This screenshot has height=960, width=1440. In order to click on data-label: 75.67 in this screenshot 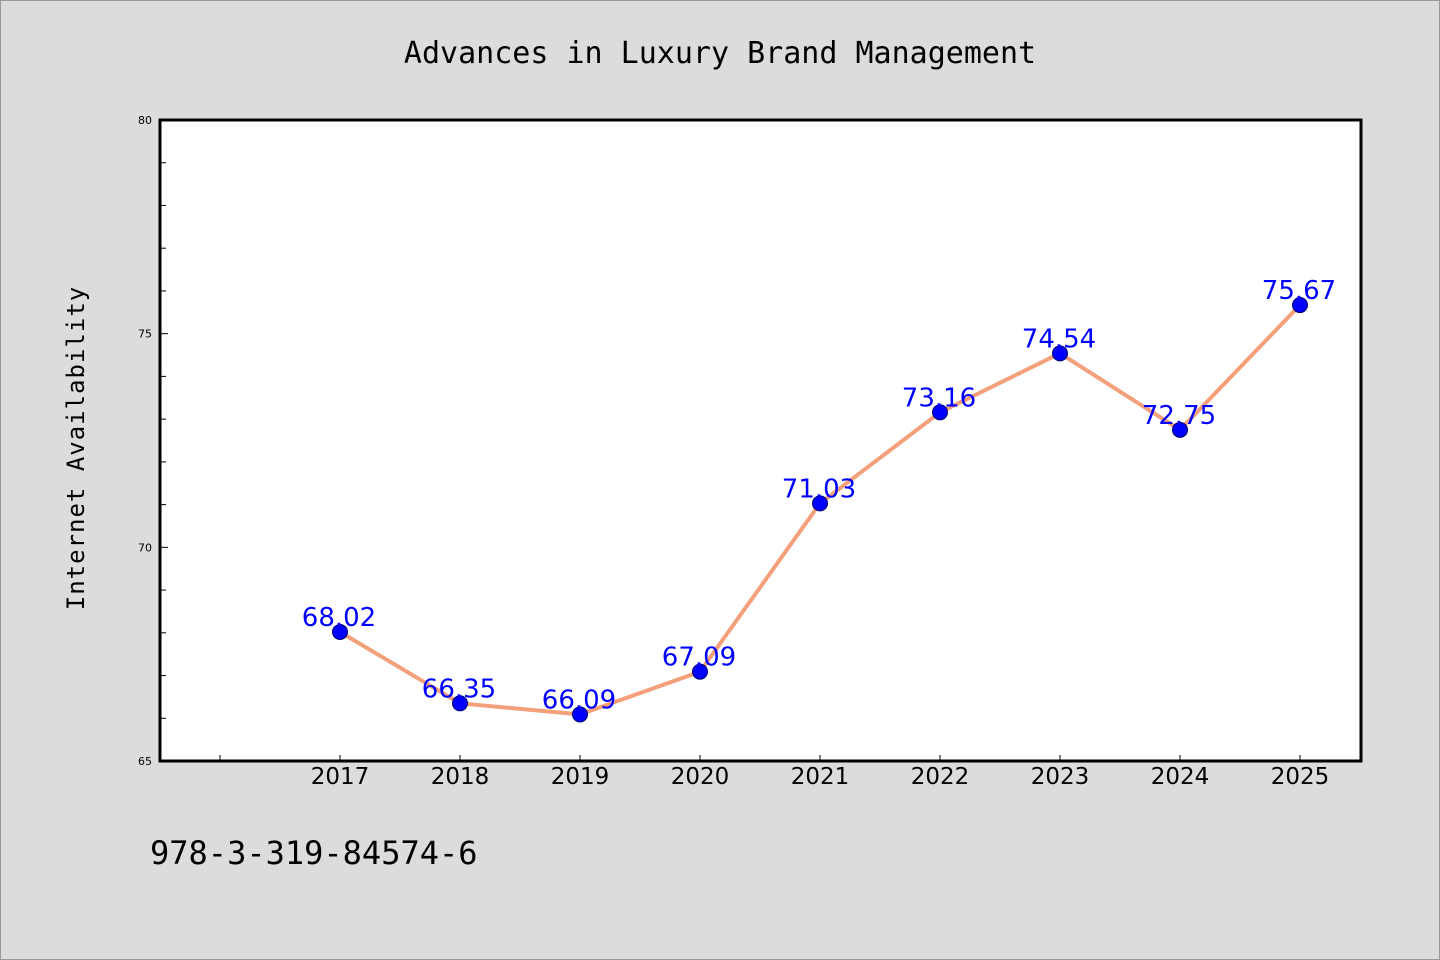, I will do `click(1299, 291)`.